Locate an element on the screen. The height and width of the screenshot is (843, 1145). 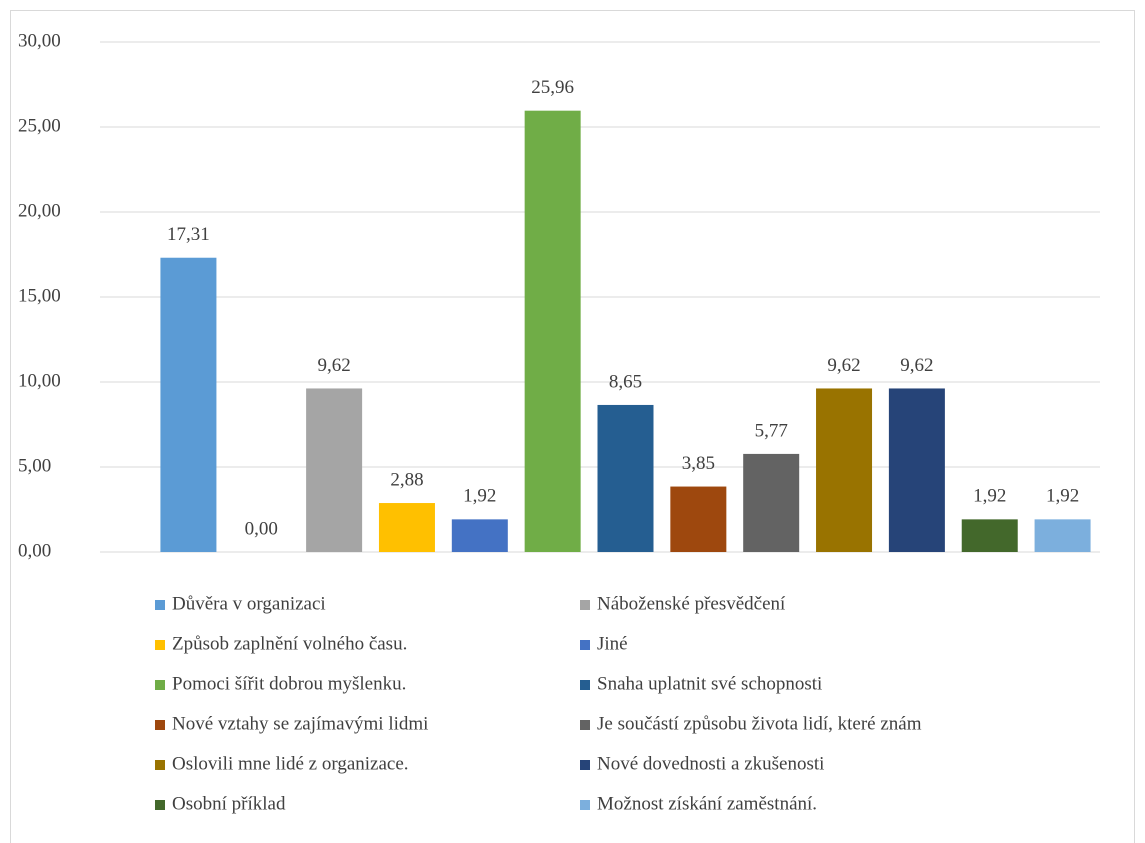
legend-label: Nové vztahy se zajímavými lidmi is located at coordinates (300, 723).